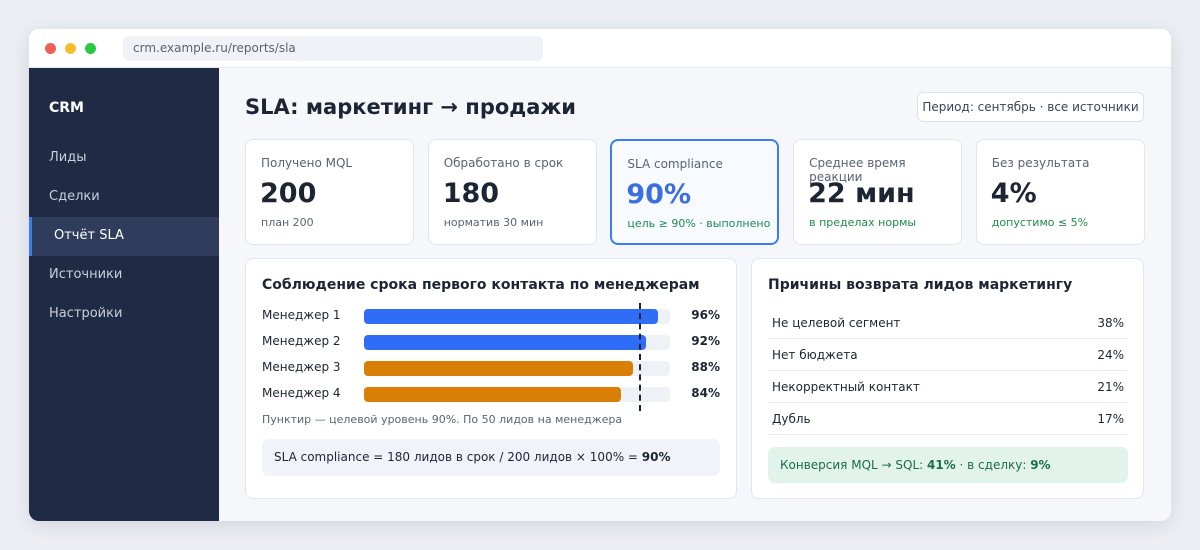 This screenshot has height=550, width=1200. I want to click on minimize-dot, so click(70, 48).